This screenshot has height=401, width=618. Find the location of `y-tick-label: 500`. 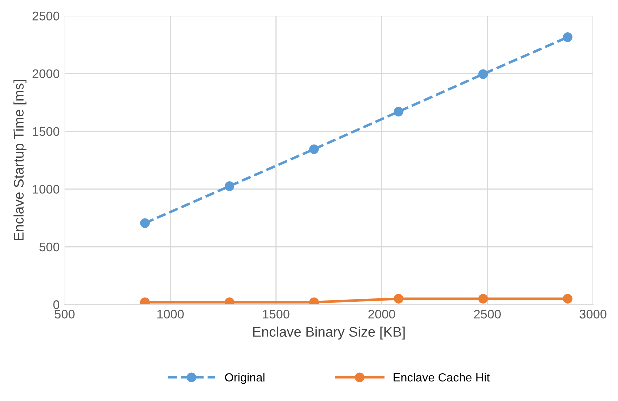

y-tick-label: 500 is located at coordinates (50, 247).